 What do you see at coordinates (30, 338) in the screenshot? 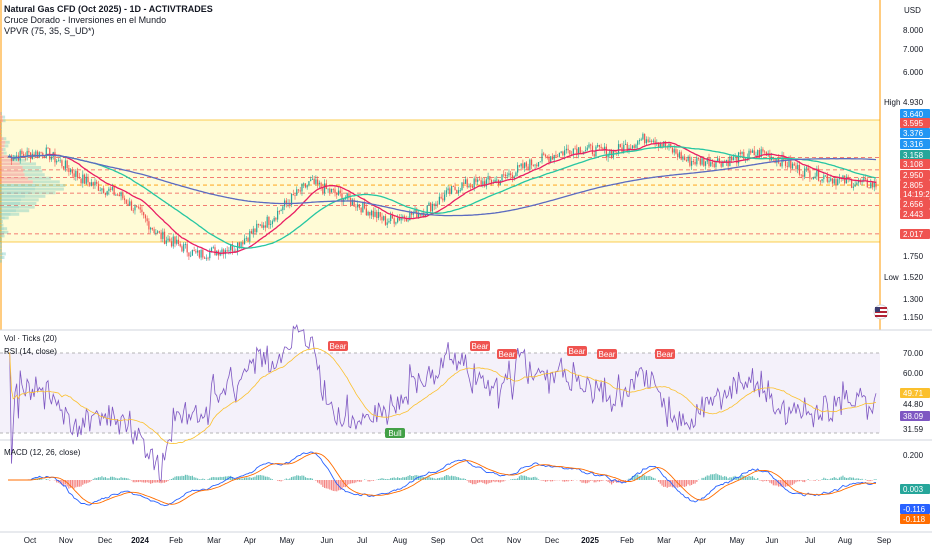
I see `vol-pane-title: Vol · Ticks (20)` at bounding box center [30, 338].